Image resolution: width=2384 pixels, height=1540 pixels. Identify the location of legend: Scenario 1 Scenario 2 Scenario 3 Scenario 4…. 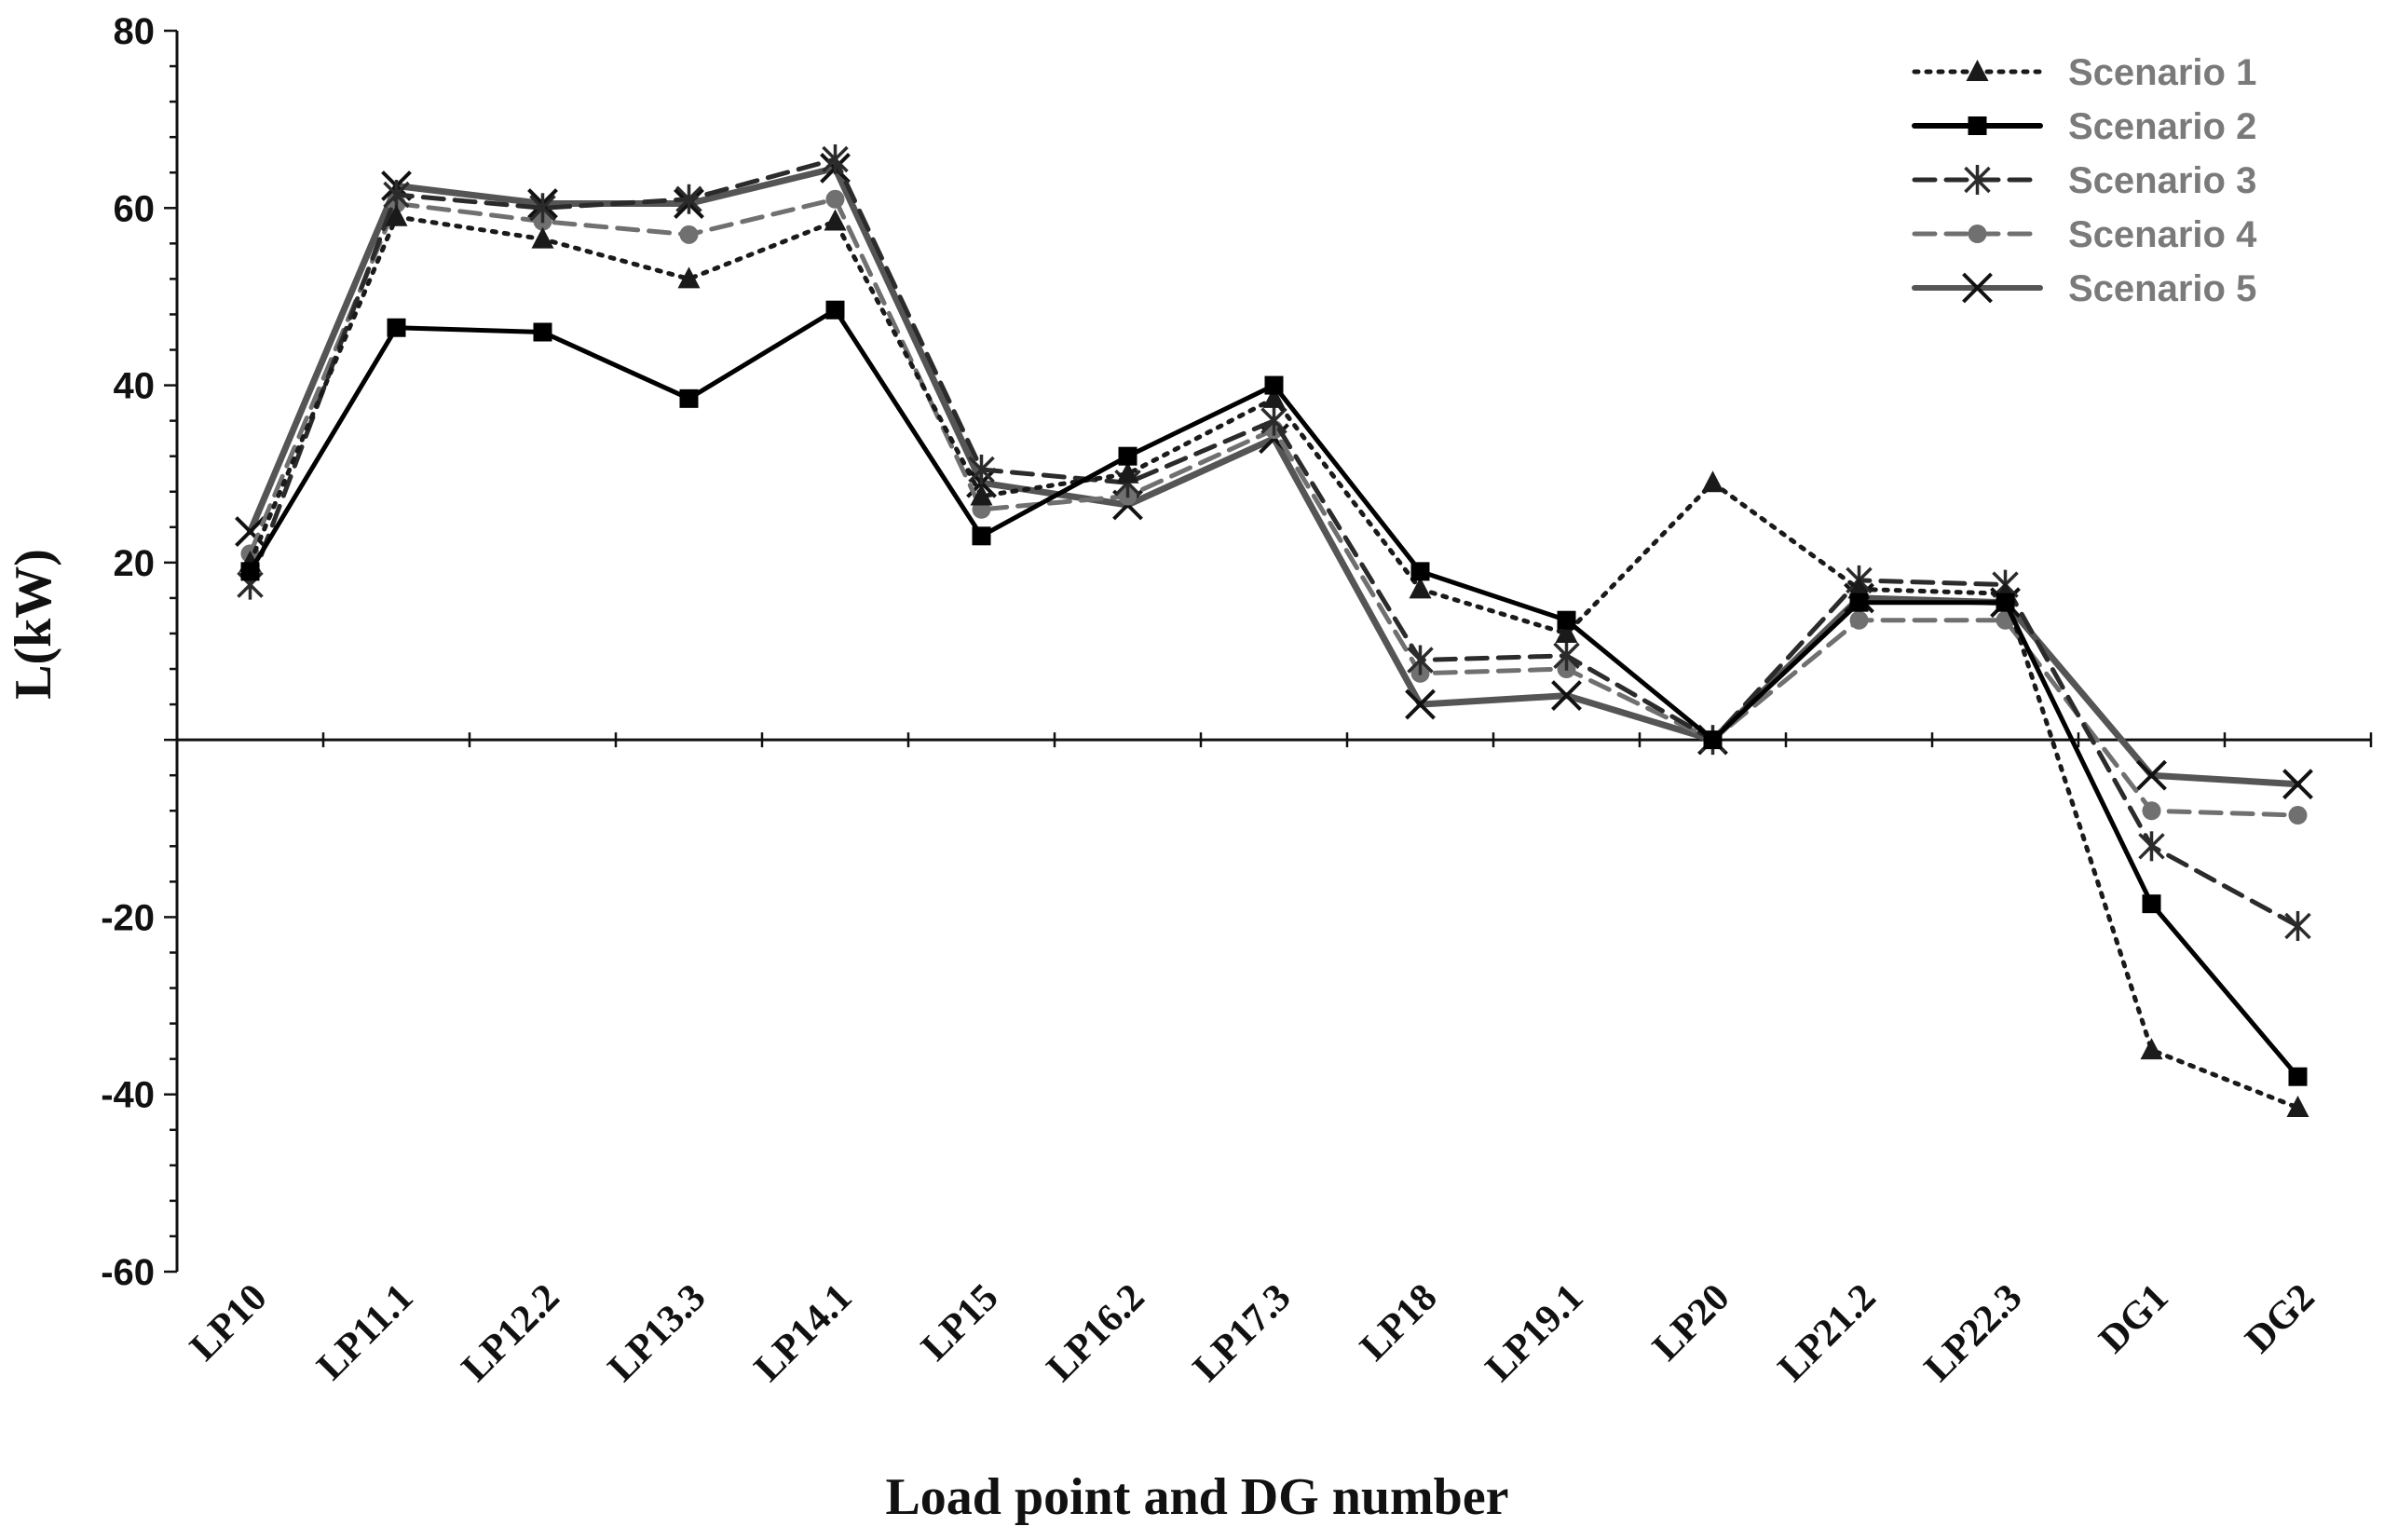
(2085, 180).